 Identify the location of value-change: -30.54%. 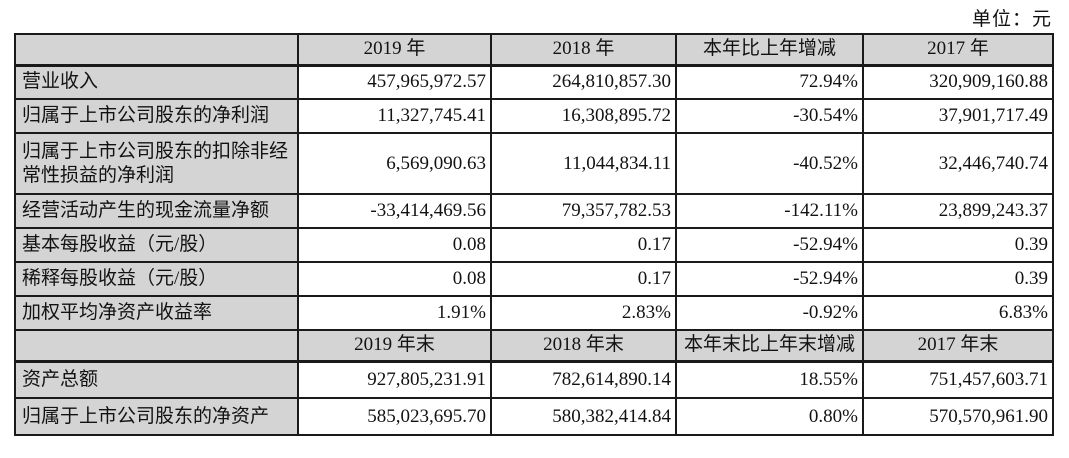
(769, 116).